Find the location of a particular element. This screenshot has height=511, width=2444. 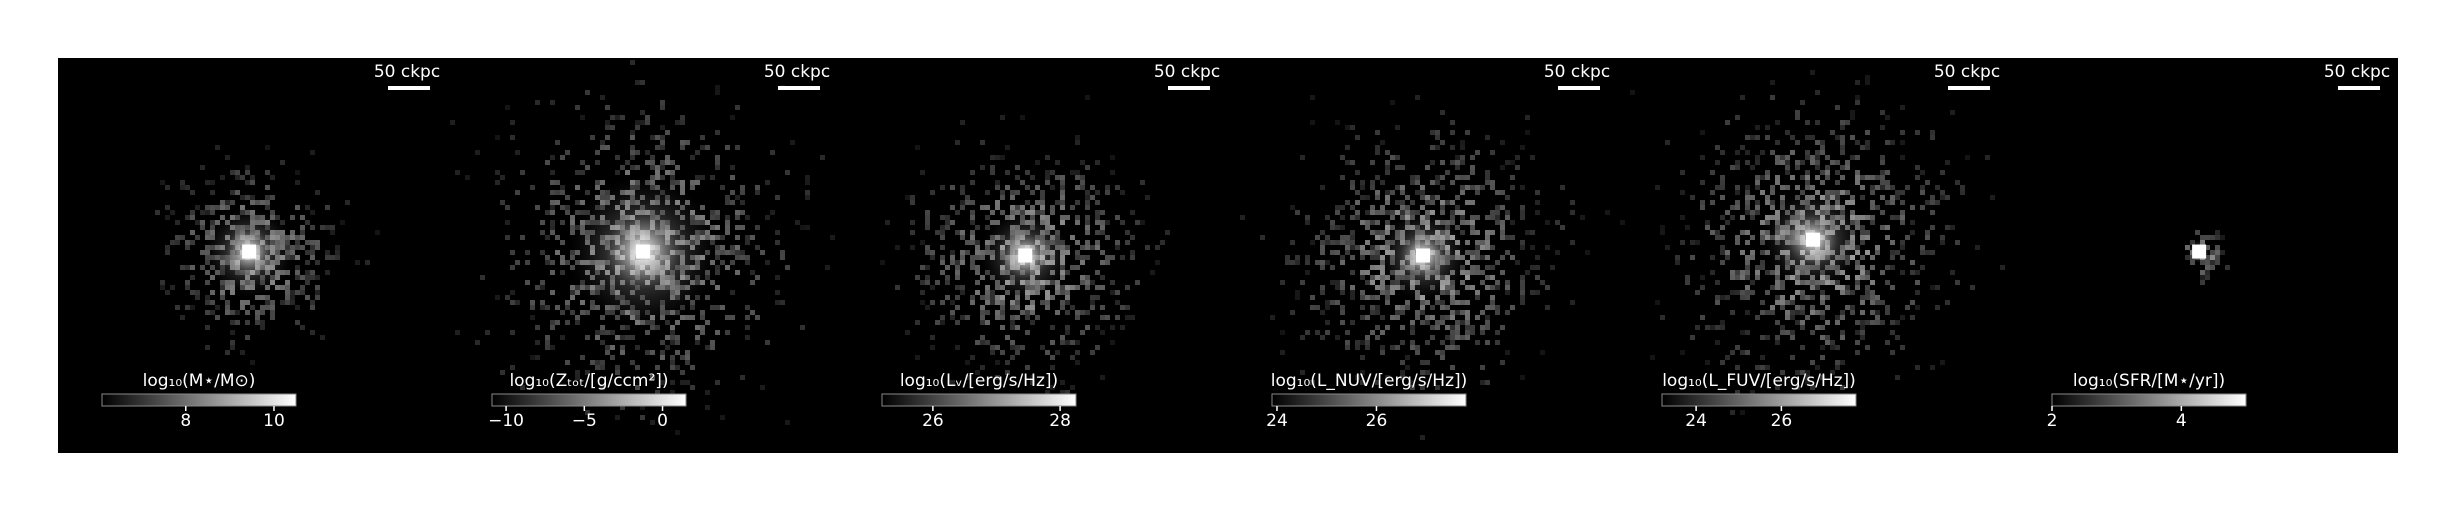

scalebar is located at coordinates (1579, 88).